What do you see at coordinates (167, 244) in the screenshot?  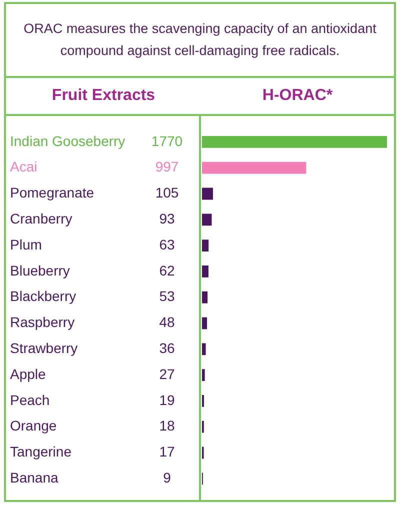 I see `data-label: 63` at bounding box center [167, 244].